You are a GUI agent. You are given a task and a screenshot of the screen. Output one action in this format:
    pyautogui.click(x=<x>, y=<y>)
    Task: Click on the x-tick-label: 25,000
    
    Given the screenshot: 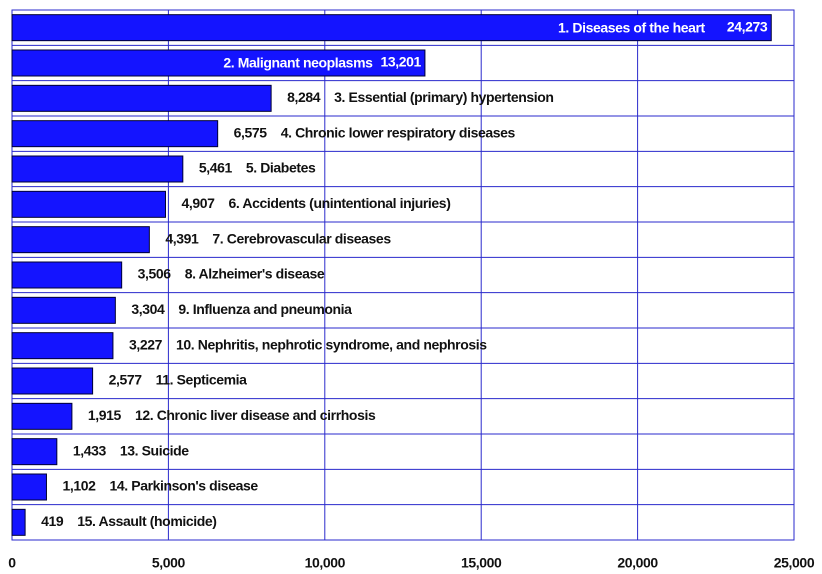 What is the action you would take?
    pyautogui.click(x=794, y=563)
    